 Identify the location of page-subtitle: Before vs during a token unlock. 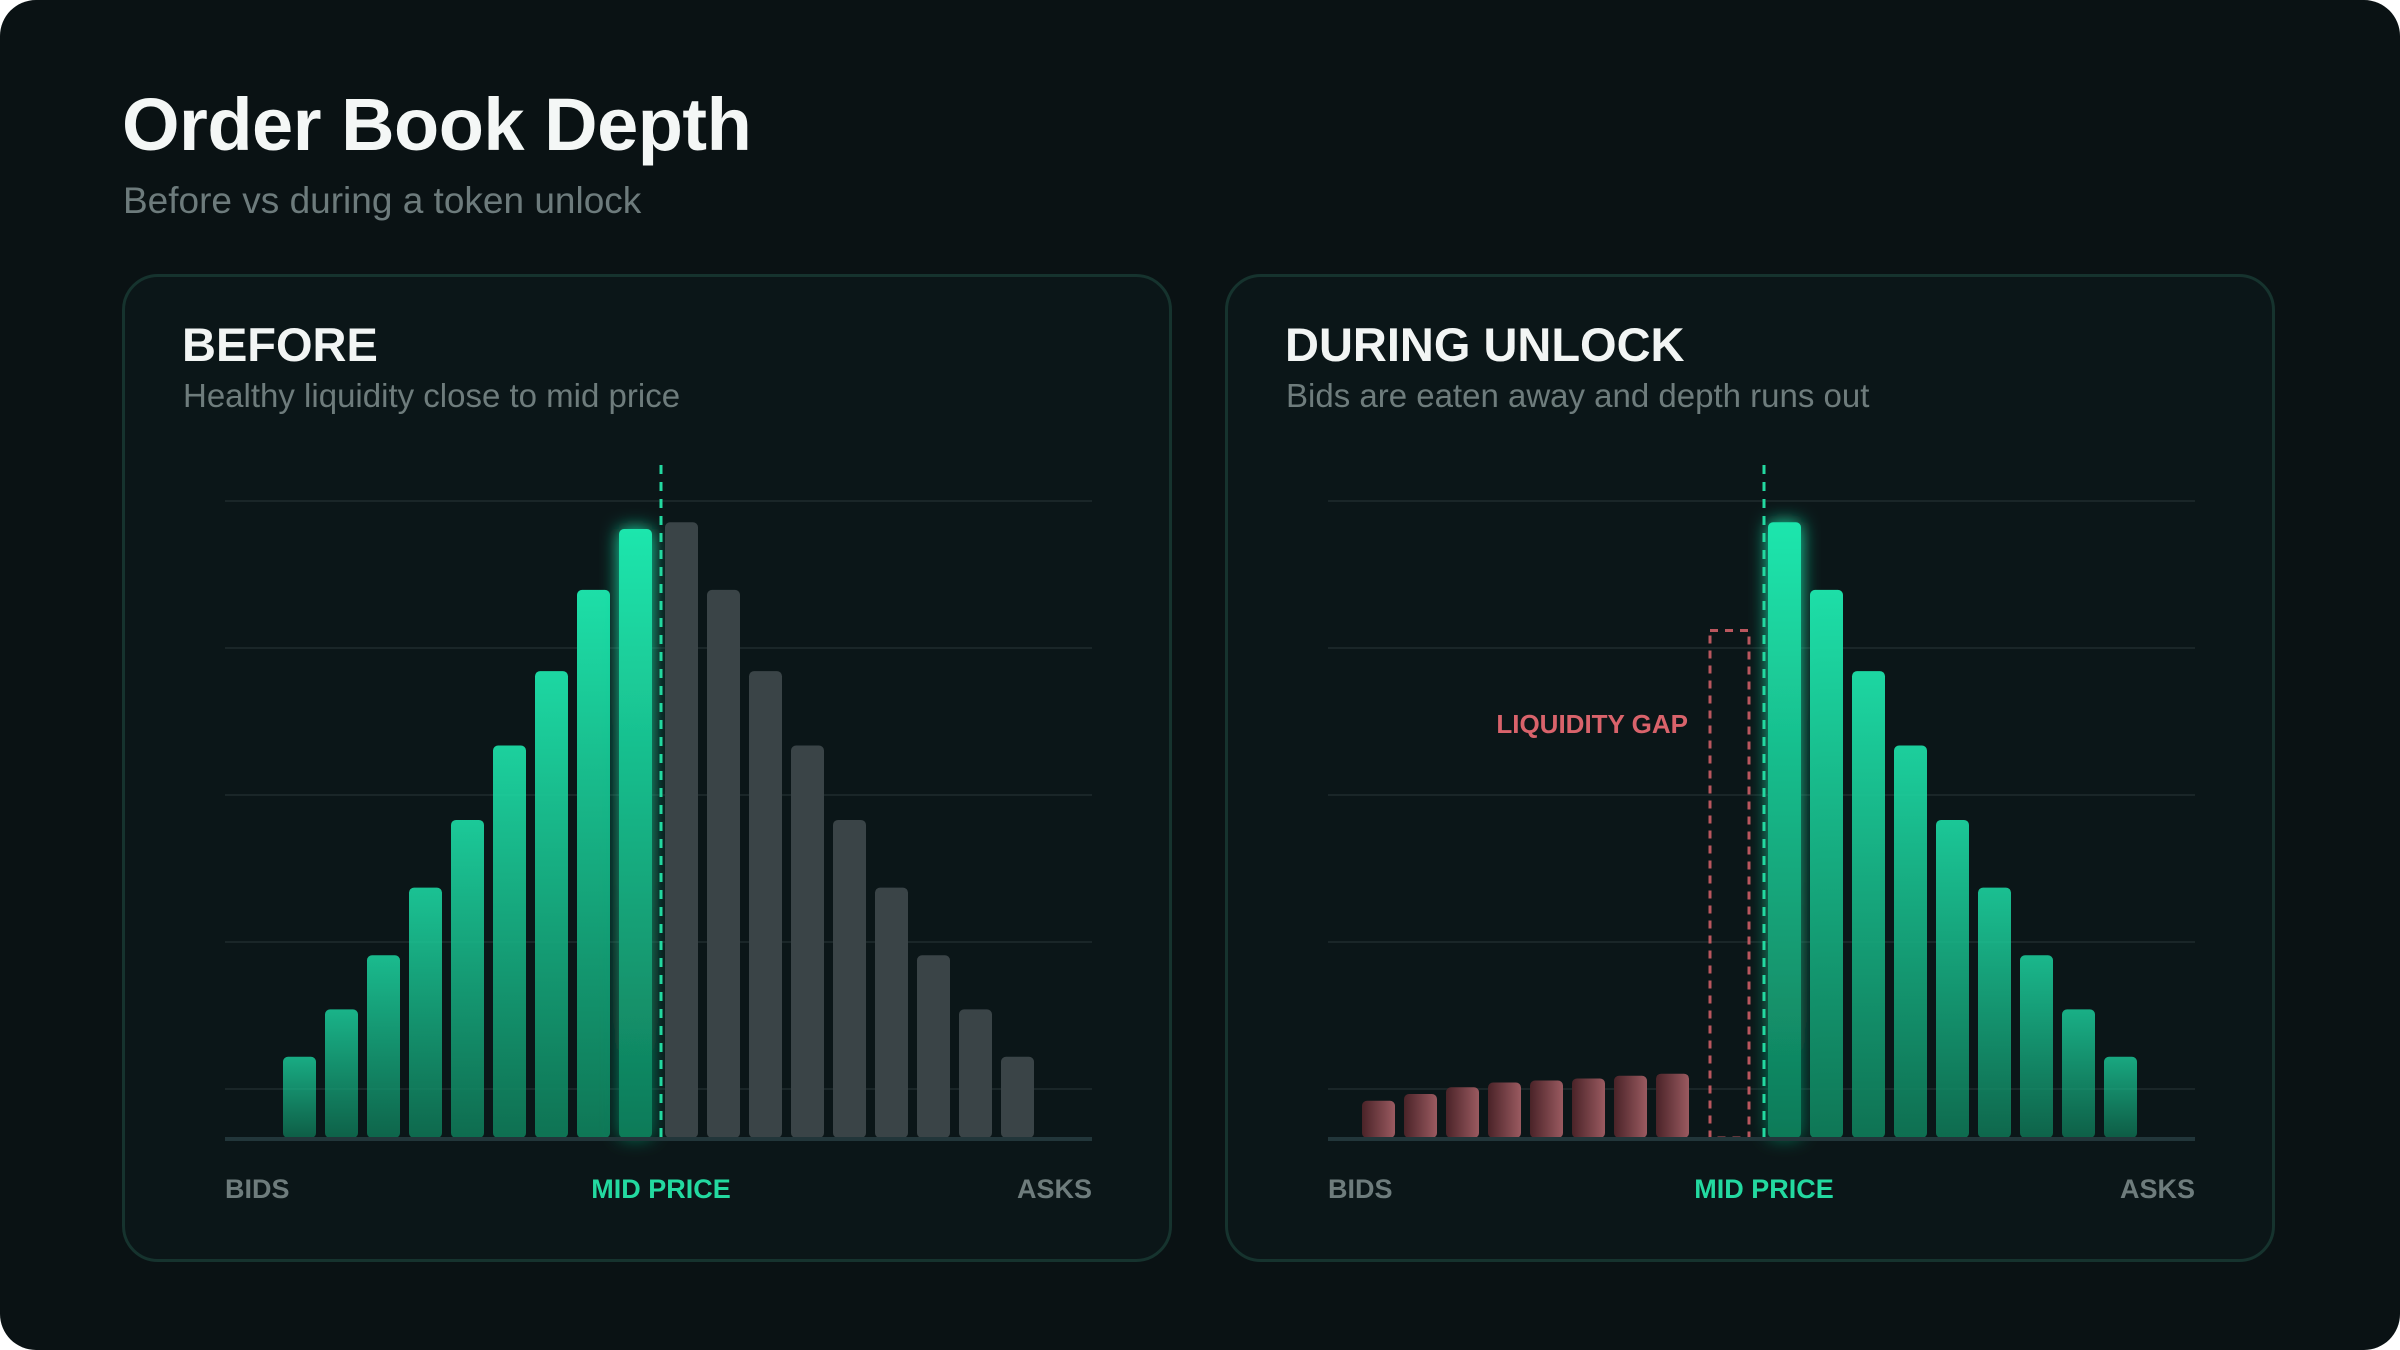
(382, 200).